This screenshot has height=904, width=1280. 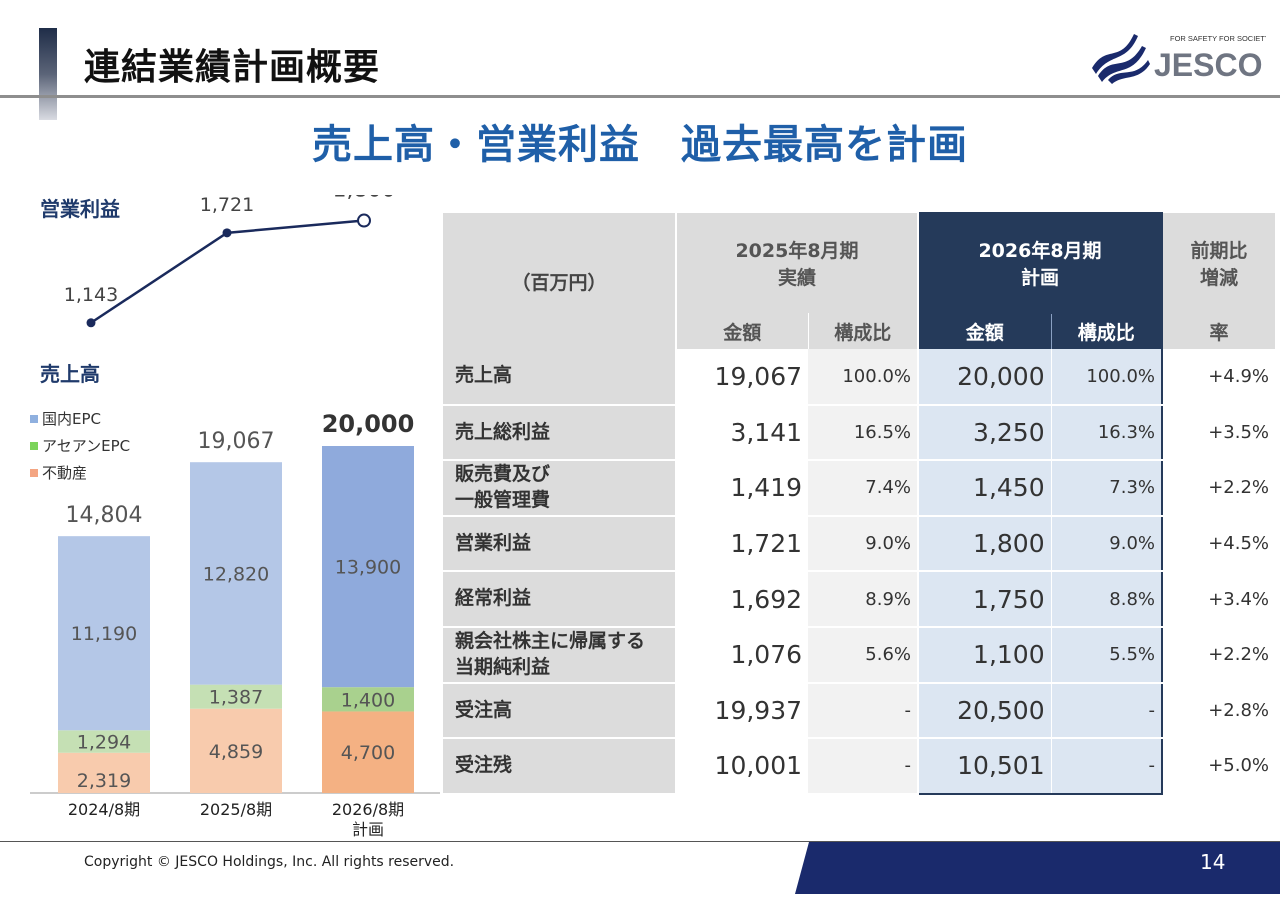 I want to click on x-tick-sublabel: 計画, so click(x=368, y=829).